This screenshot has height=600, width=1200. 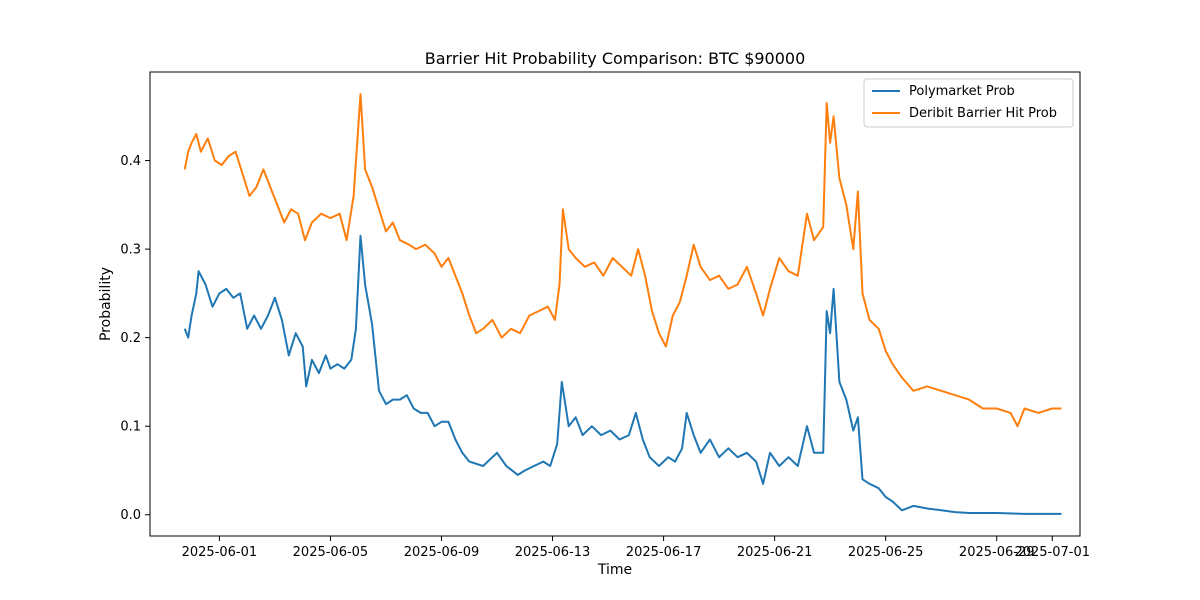 What do you see at coordinates (106, 304) in the screenshot?
I see `y-axis-label: Probability` at bounding box center [106, 304].